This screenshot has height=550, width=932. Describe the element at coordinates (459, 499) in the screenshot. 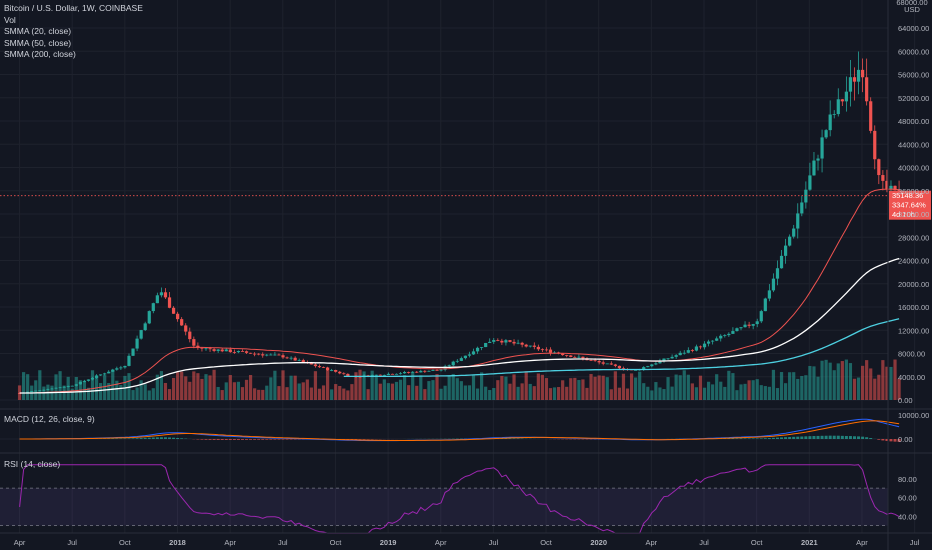

I see `rsi-line` at that location.